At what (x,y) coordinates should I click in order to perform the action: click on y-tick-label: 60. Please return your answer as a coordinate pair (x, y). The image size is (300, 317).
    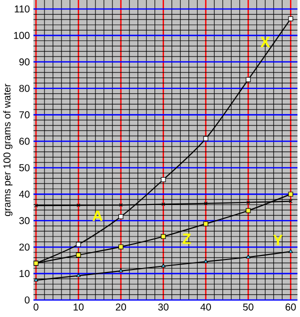
    Looking at the image, I should click on (24, 141).